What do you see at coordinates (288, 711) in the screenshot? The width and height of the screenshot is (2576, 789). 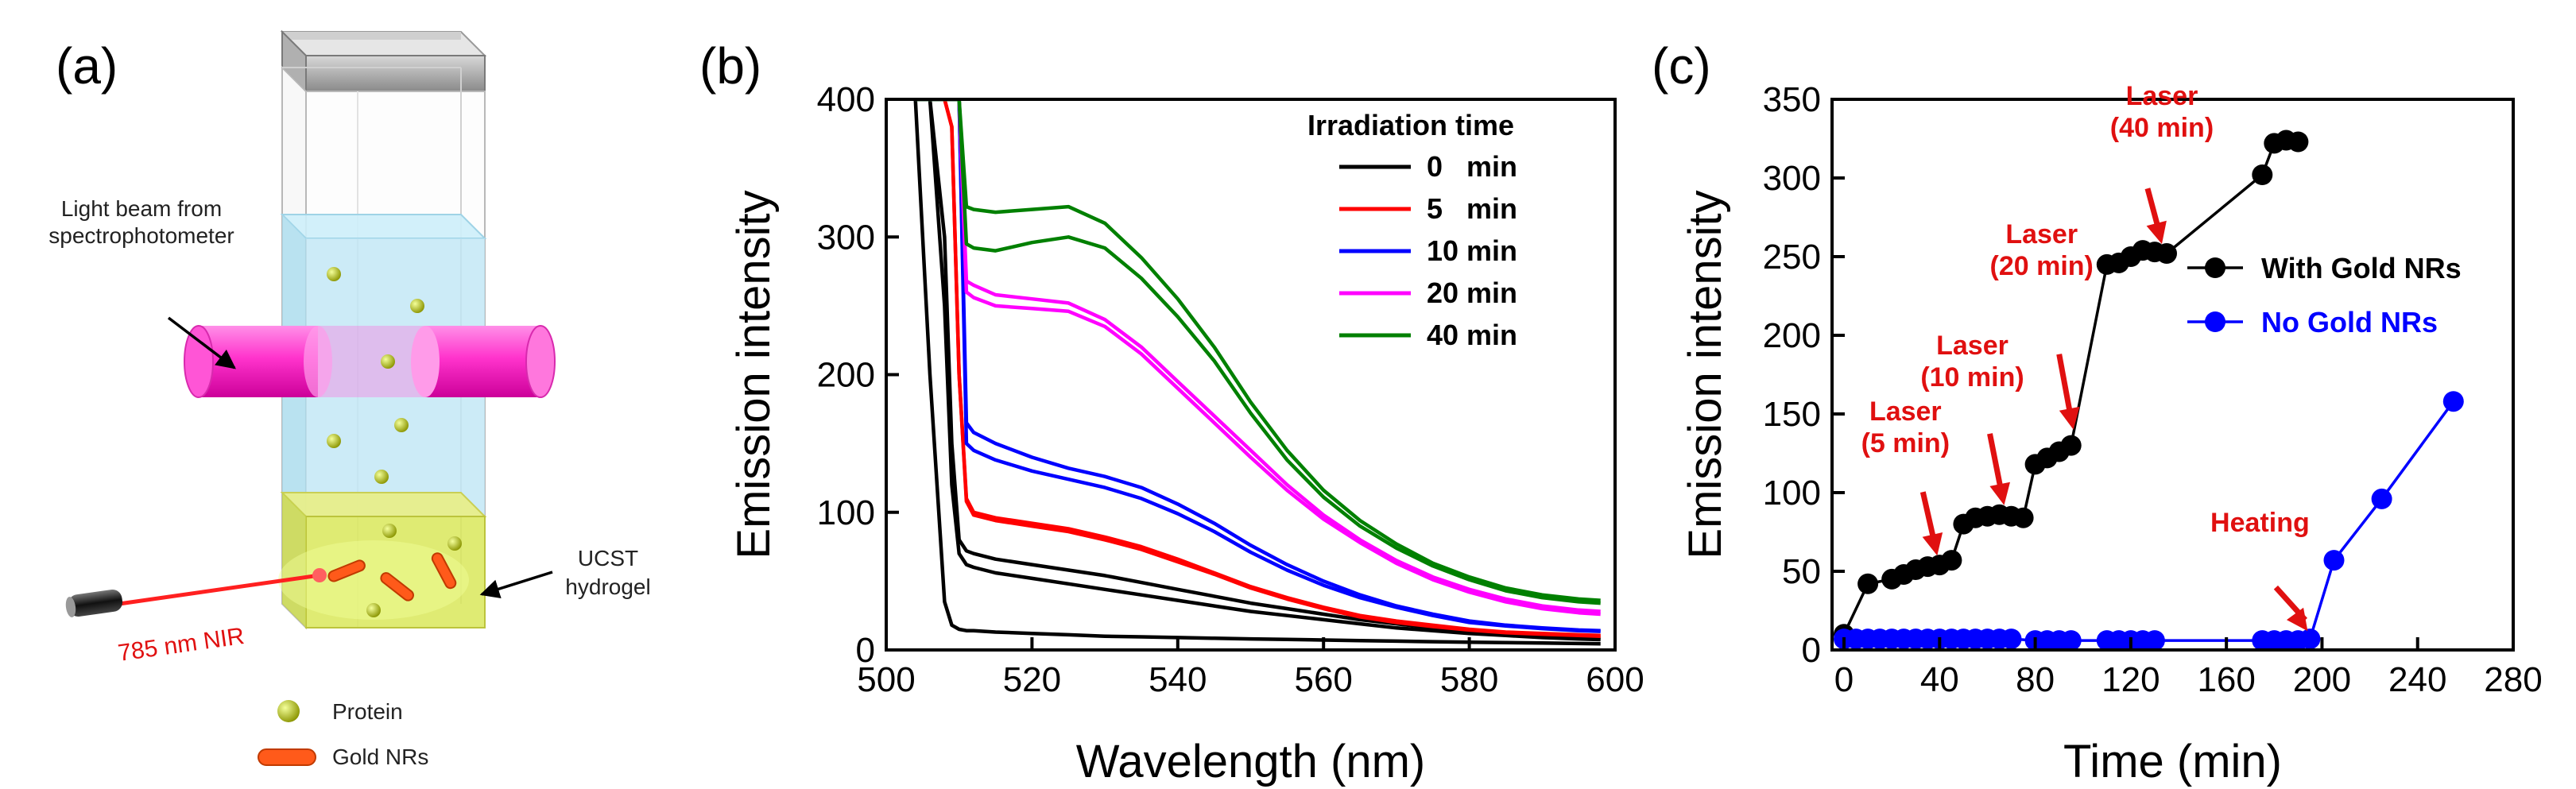 I see `protein-legend-icon` at bounding box center [288, 711].